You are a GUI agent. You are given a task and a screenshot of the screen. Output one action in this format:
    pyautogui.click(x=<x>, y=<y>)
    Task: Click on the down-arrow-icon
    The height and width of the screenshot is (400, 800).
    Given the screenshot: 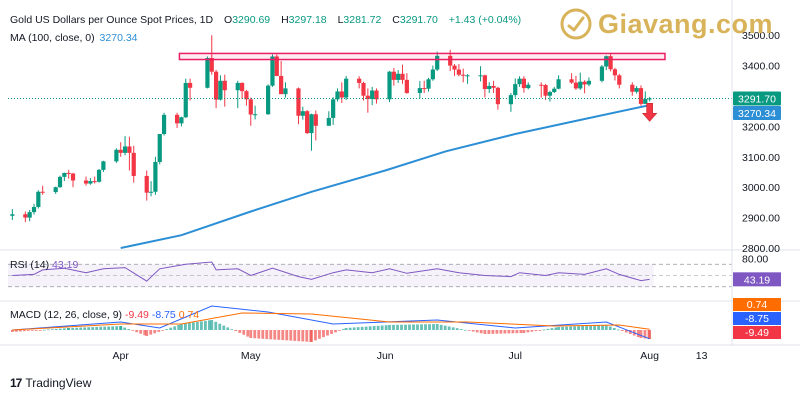 What is the action you would take?
    pyautogui.click(x=649, y=112)
    